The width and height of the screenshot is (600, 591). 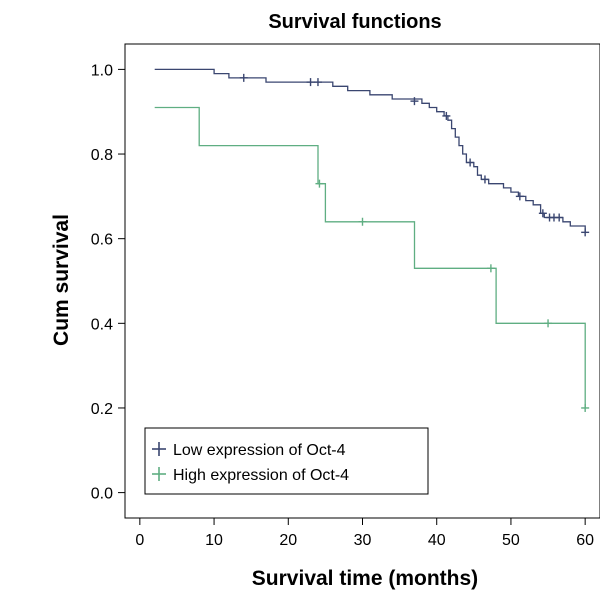 What do you see at coordinates (139, 540) in the screenshot?
I see `x-tick-label: 0` at bounding box center [139, 540].